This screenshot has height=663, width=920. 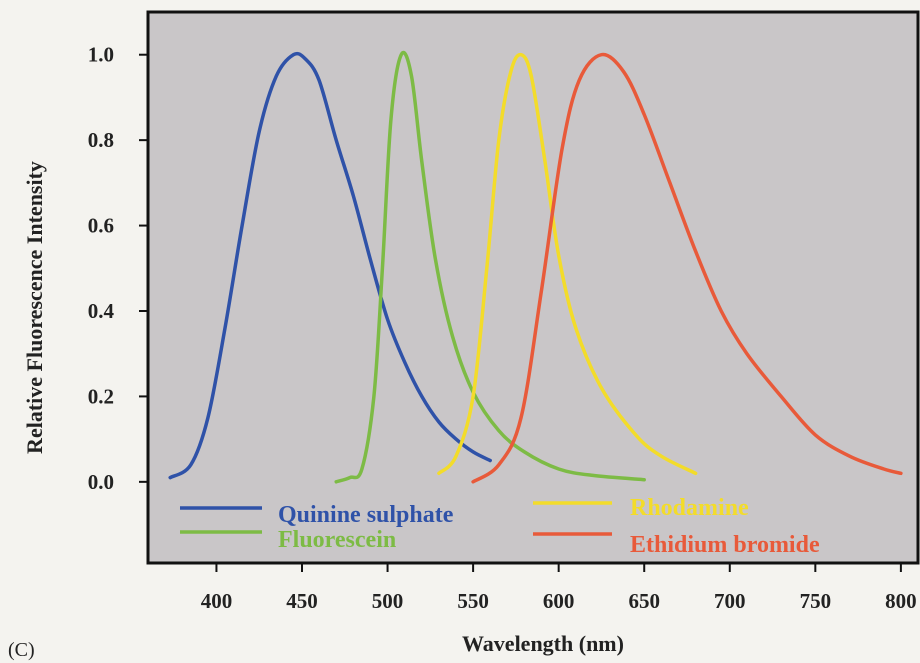 What do you see at coordinates (689, 508) in the screenshot?
I see `legend-label-rhodamine: Rhodamine` at bounding box center [689, 508].